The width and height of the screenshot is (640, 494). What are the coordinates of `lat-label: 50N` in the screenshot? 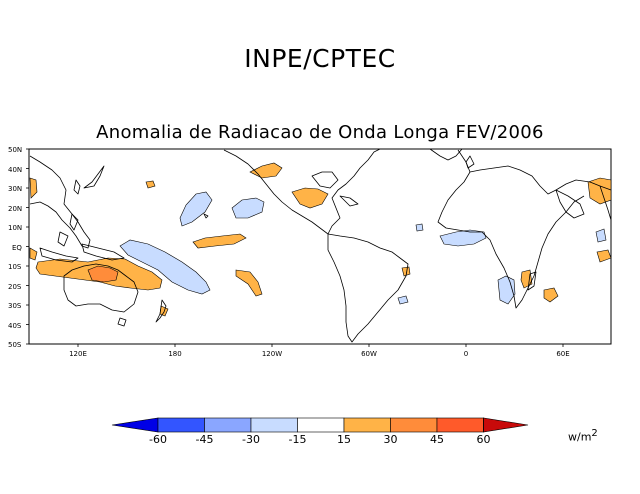 It's located at (15, 150).